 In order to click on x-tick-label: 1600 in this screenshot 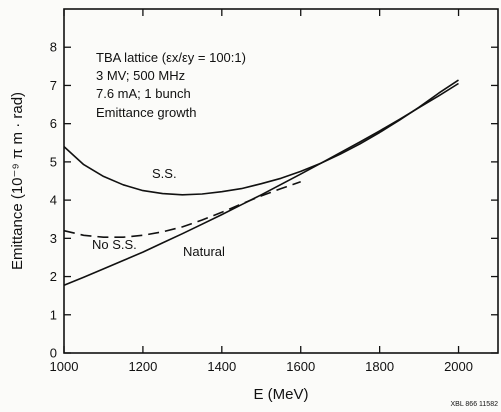, I will do `click(300, 366)`.